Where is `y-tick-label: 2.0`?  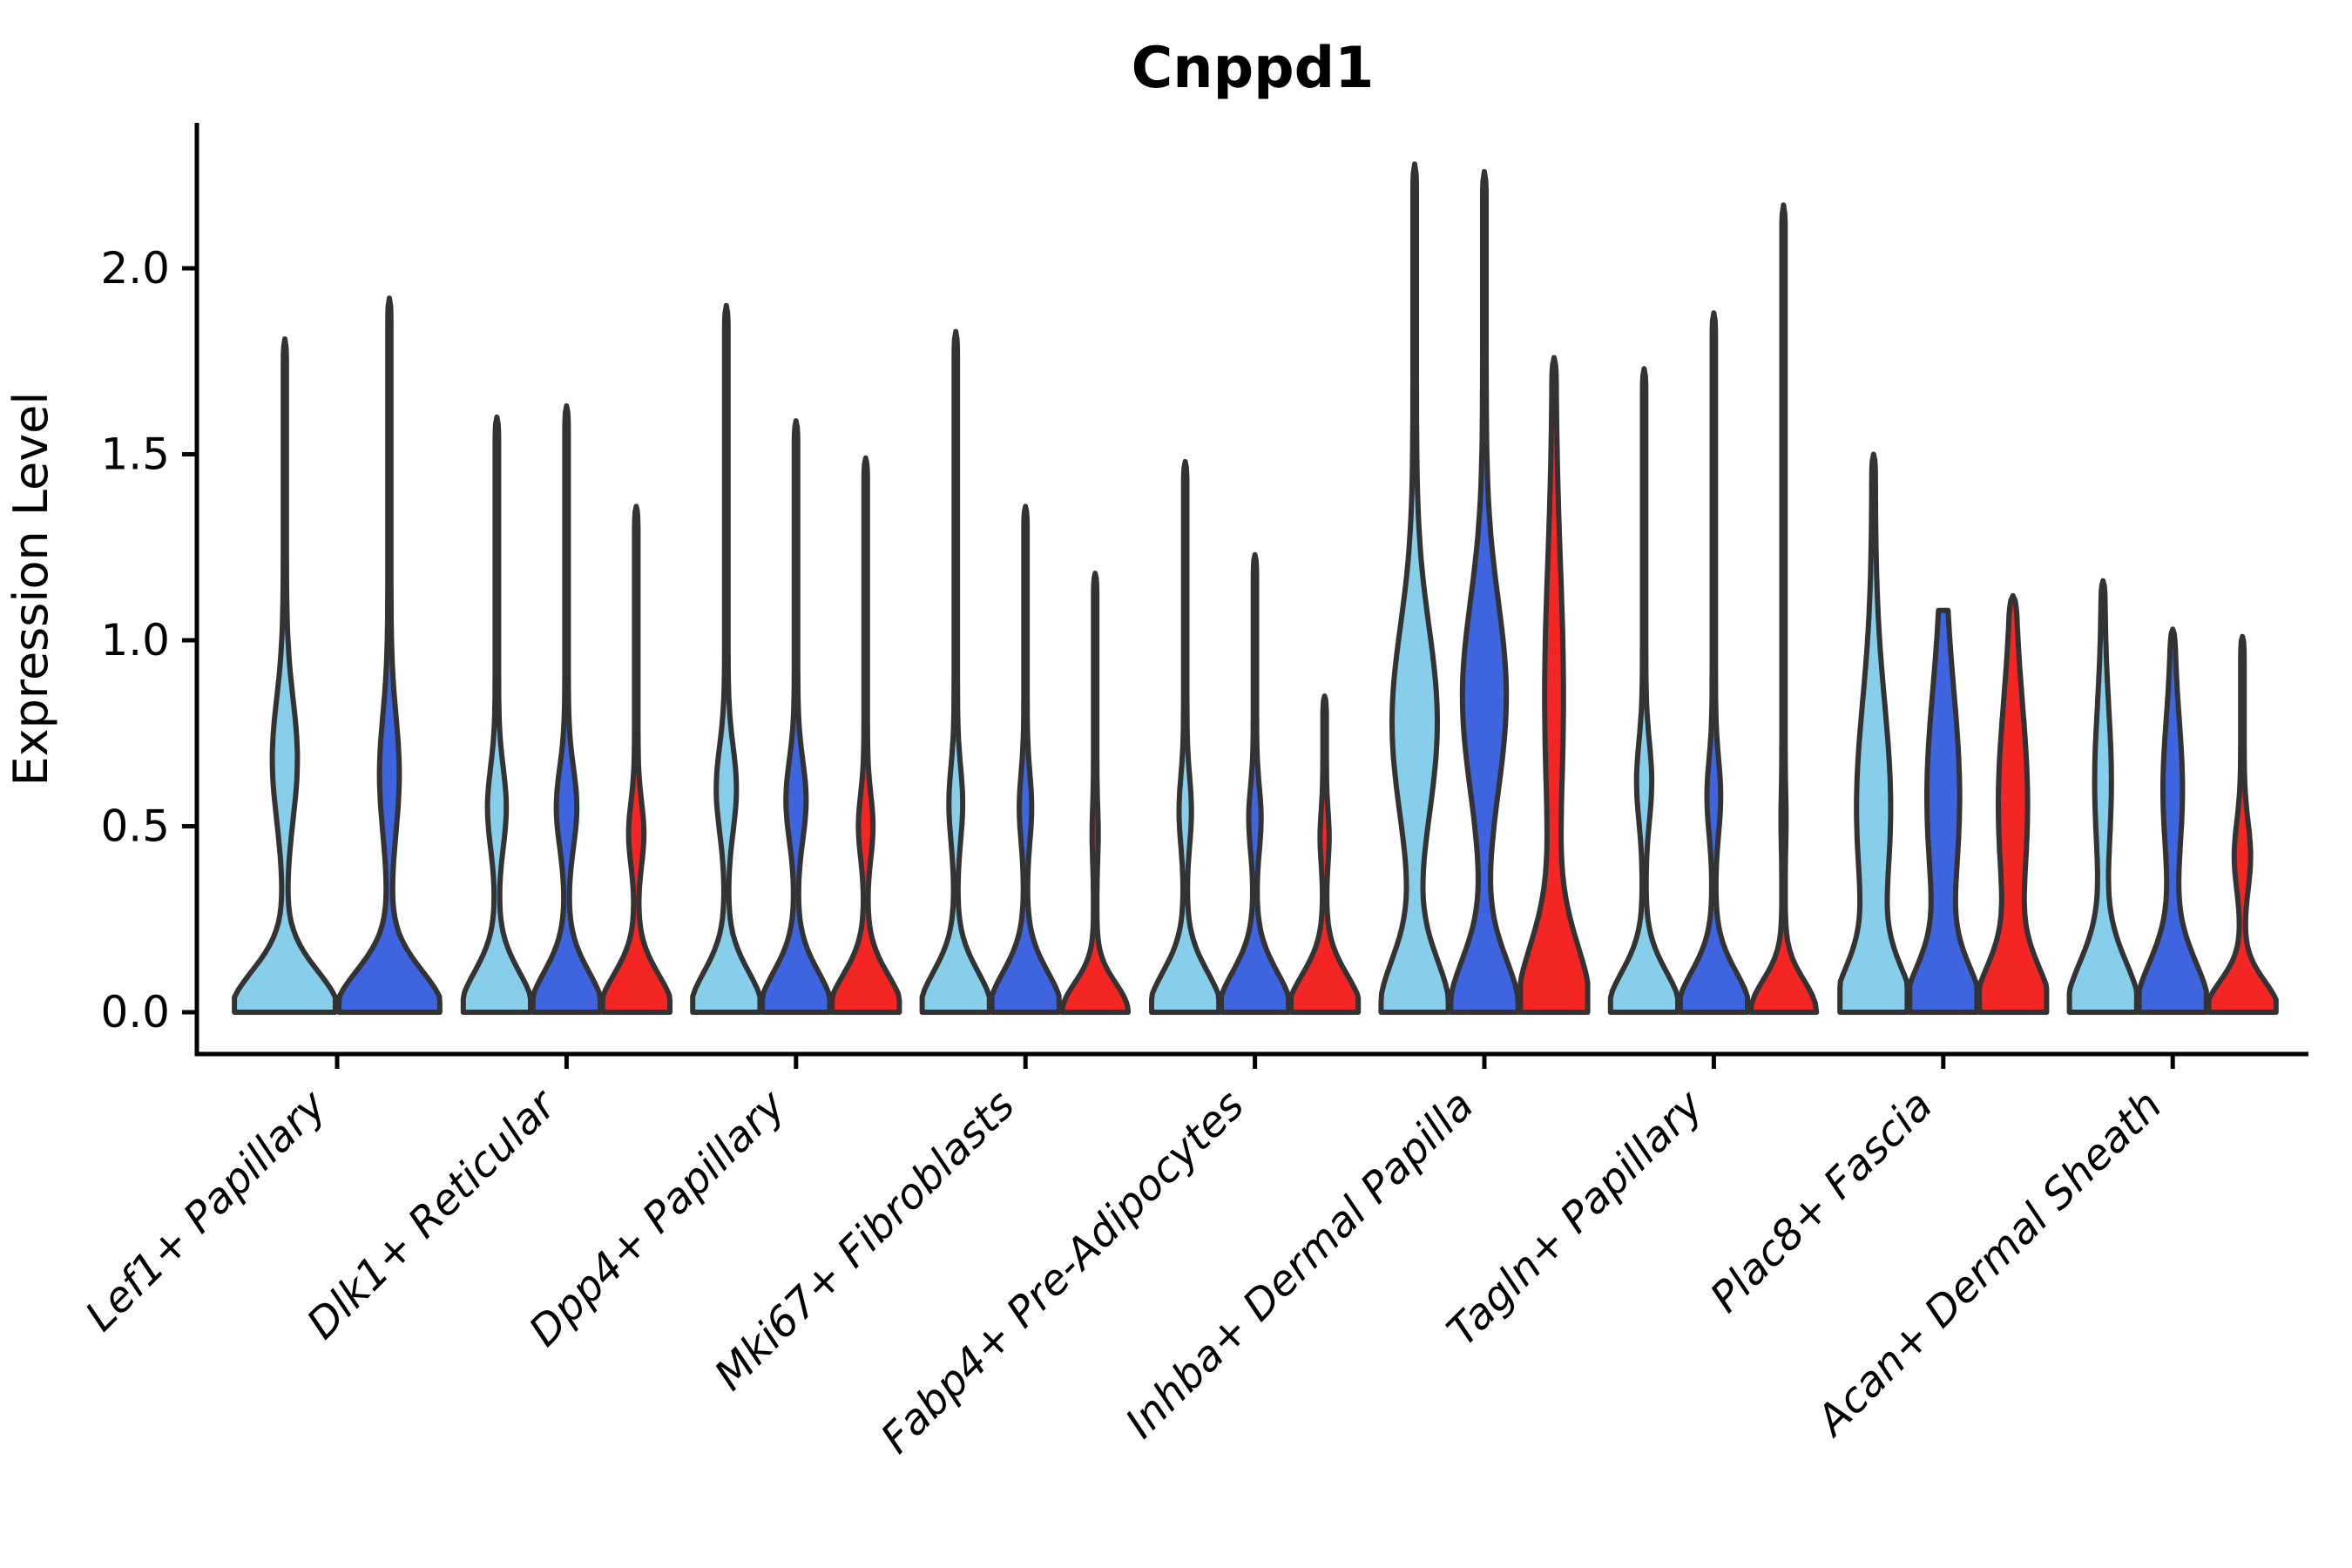
y-tick-label: 2.0 is located at coordinates (135, 268).